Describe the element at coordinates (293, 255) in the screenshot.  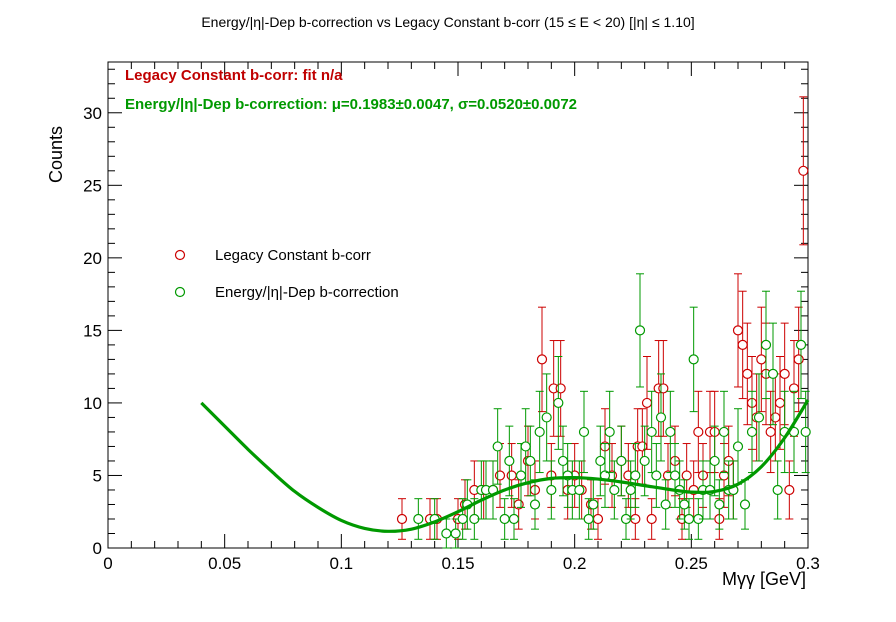
I see `legend-label-legacy: Legacy Constant b-corr` at that location.